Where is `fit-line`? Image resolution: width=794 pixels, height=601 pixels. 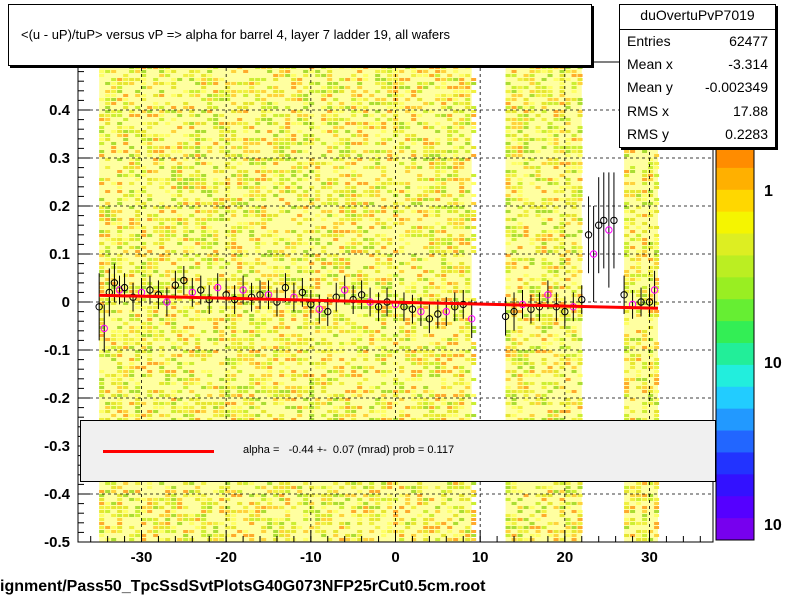
fit-line is located at coordinates (379, 301).